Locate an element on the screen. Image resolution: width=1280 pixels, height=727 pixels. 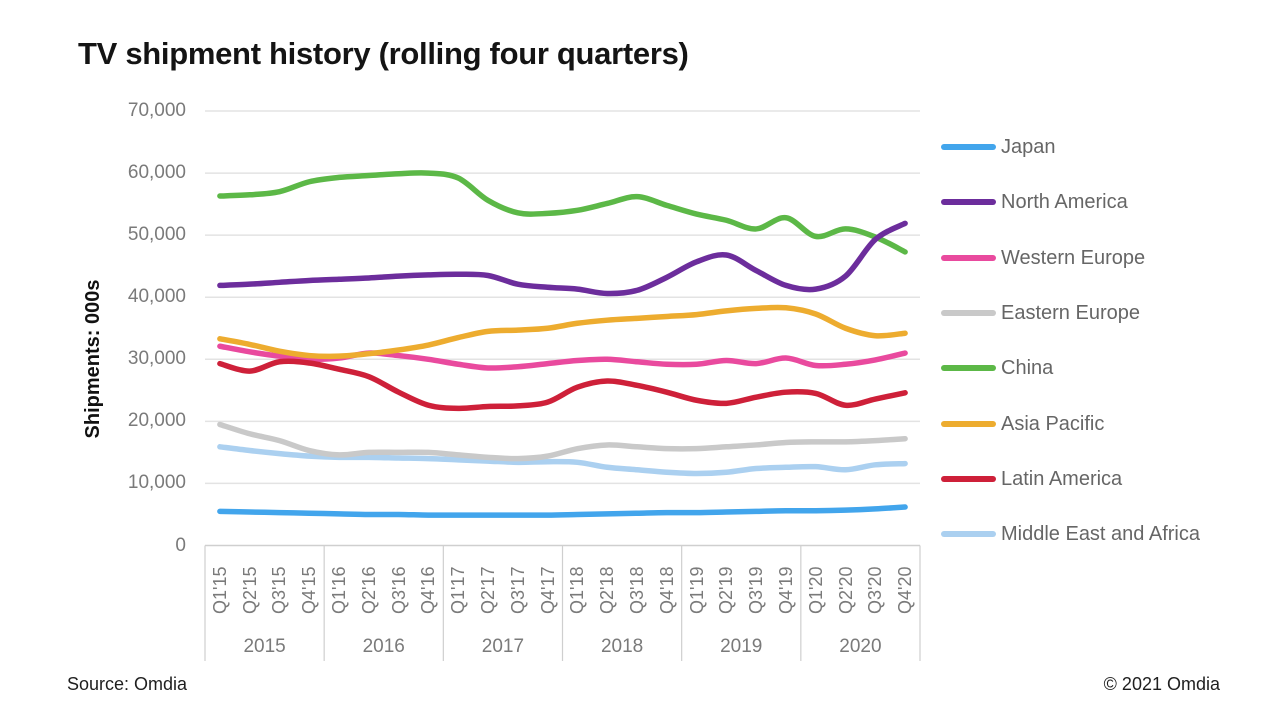
x-tick-label: Q2'19 is located at coordinates (726, 590).